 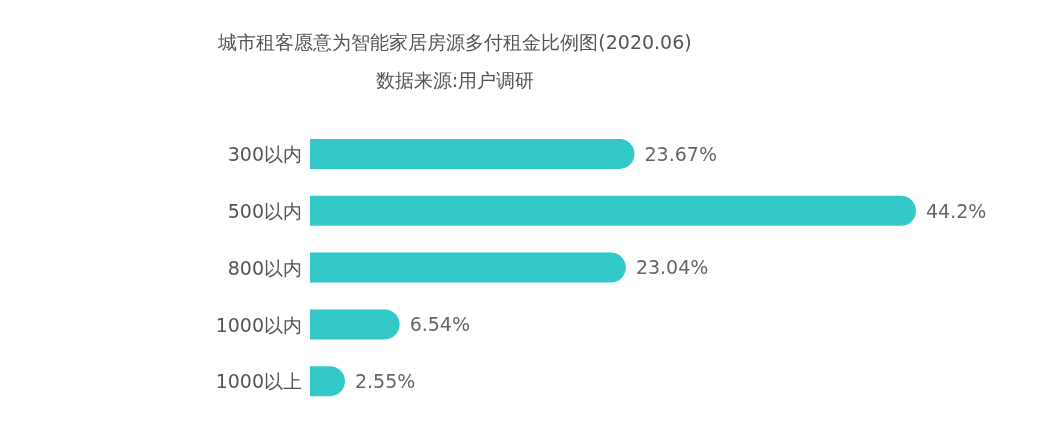 What do you see at coordinates (672, 267) in the screenshot?
I see `data-label: 23.04%` at bounding box center [672, 267].